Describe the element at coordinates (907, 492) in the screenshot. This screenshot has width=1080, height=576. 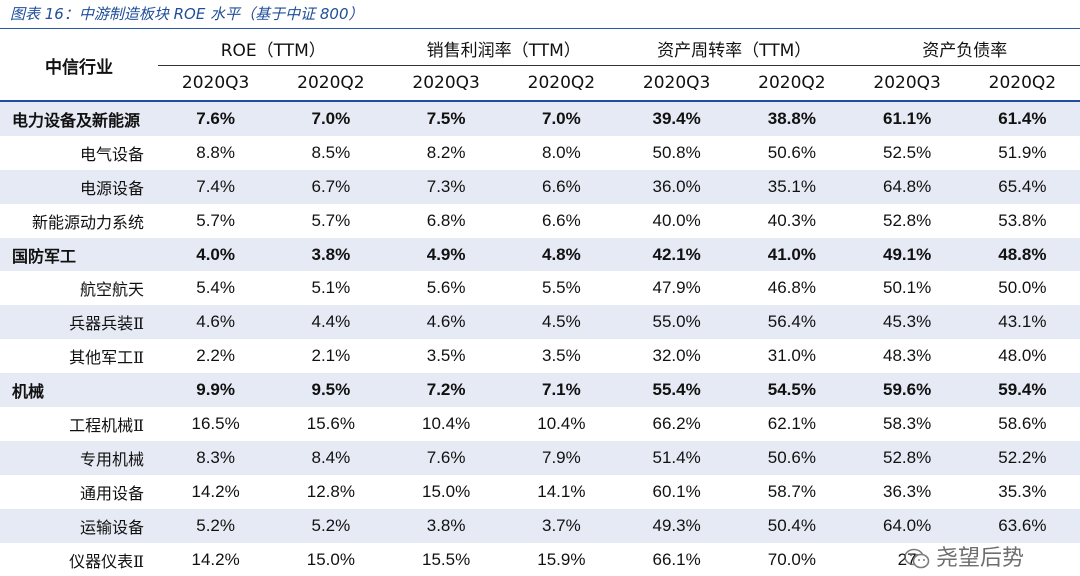
I see `value-cell: 36.3%` at that location.